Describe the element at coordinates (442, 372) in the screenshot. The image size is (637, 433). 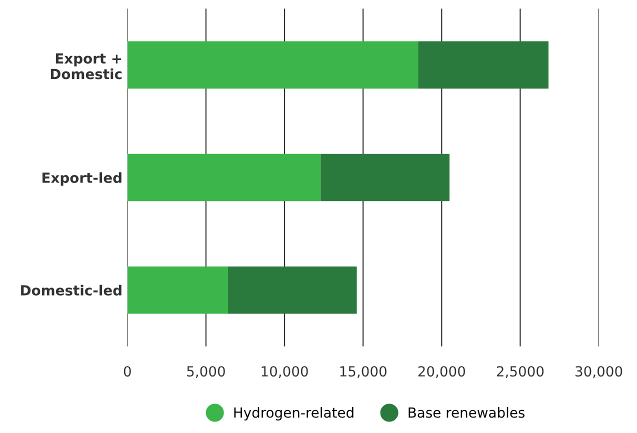
I see `x-tick-label: 20,000` at that location.